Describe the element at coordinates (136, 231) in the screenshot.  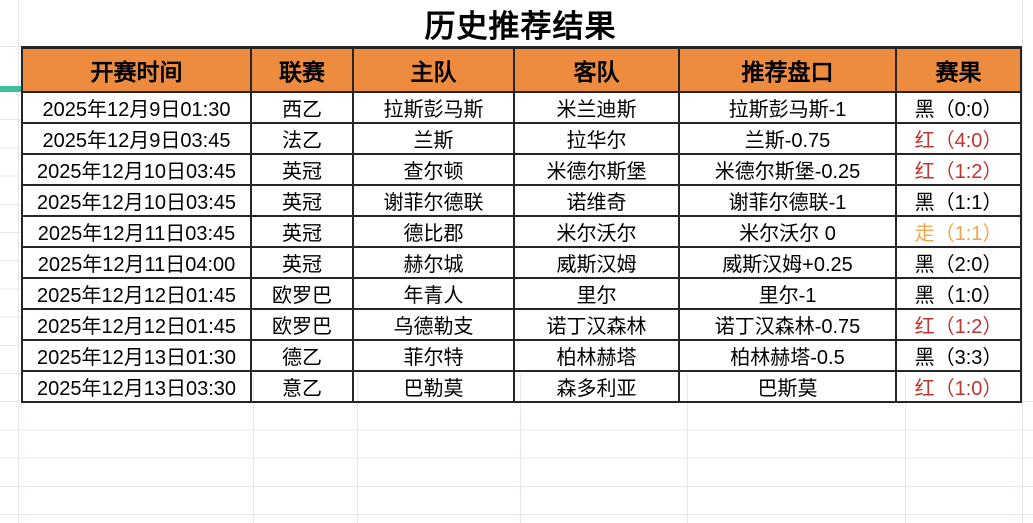
I see `cell-time: 2025年12月11日03:45` at that location.